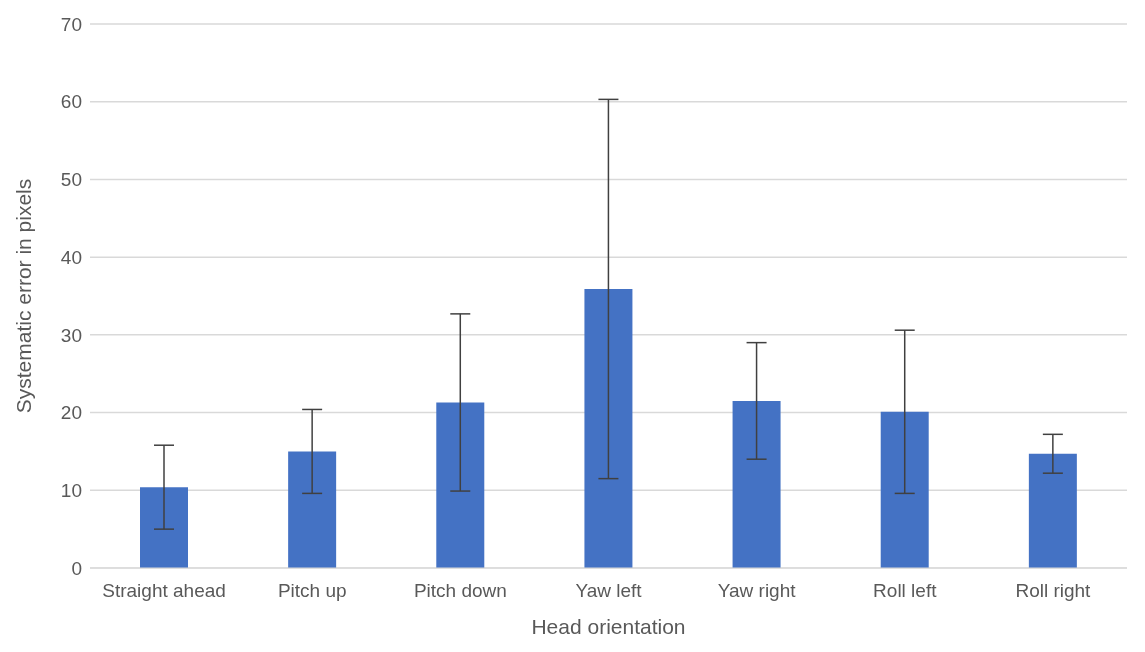 The image size is (1145, 652). What do you see at coordinates (312, 591) in the screenshot?
I see `x-tick-label: Pitch up` at bounding box center [312, 591].